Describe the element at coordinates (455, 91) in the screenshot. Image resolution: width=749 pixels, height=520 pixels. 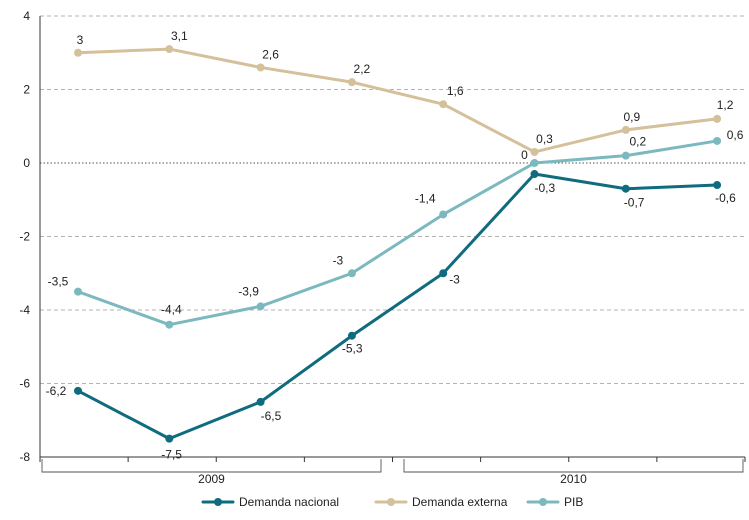
I see `data-label: 1,6` at that location.